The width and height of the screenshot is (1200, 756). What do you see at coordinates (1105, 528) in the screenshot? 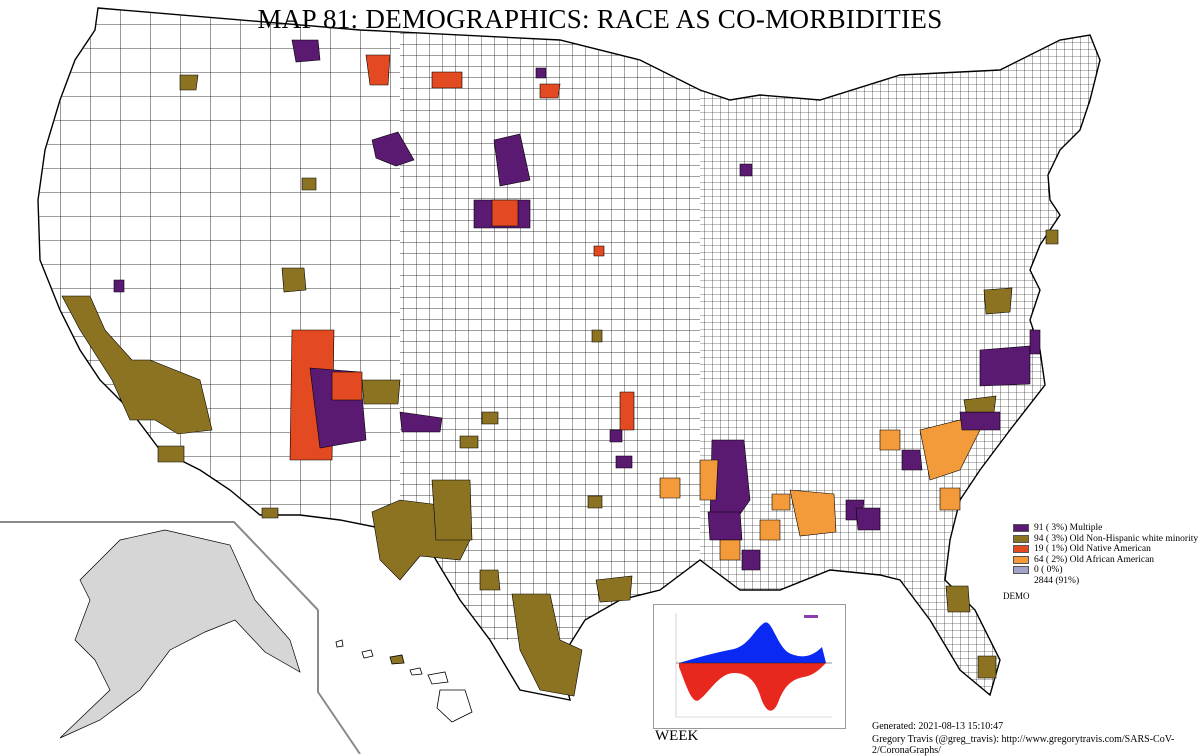
I see `legend-item-multiple: 91 ( 3%) Multiple` at bounding box center [1105, 528].